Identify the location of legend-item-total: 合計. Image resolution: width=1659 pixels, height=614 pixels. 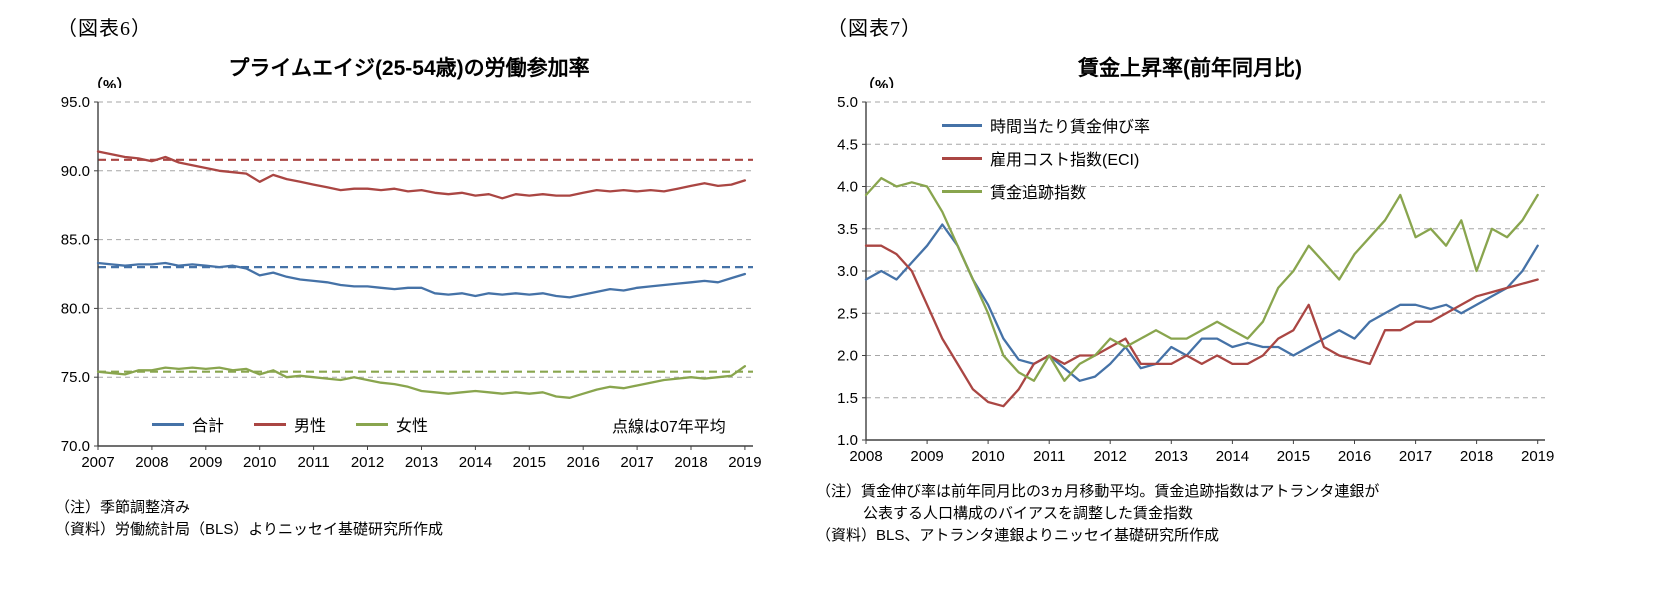
(188, 424).